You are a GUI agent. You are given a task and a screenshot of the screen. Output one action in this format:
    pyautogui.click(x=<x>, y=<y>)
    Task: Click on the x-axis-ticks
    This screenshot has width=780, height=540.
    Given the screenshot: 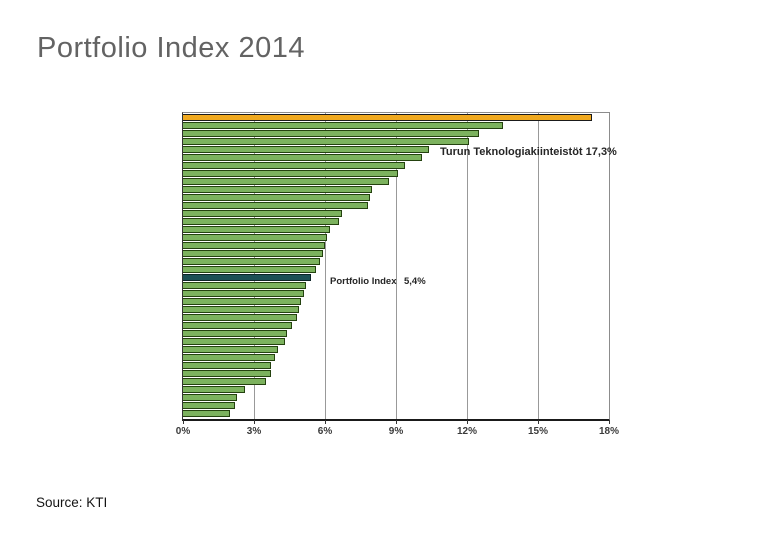 What is the action you would take?
    pyautogui.click(x=396, y=421)
    